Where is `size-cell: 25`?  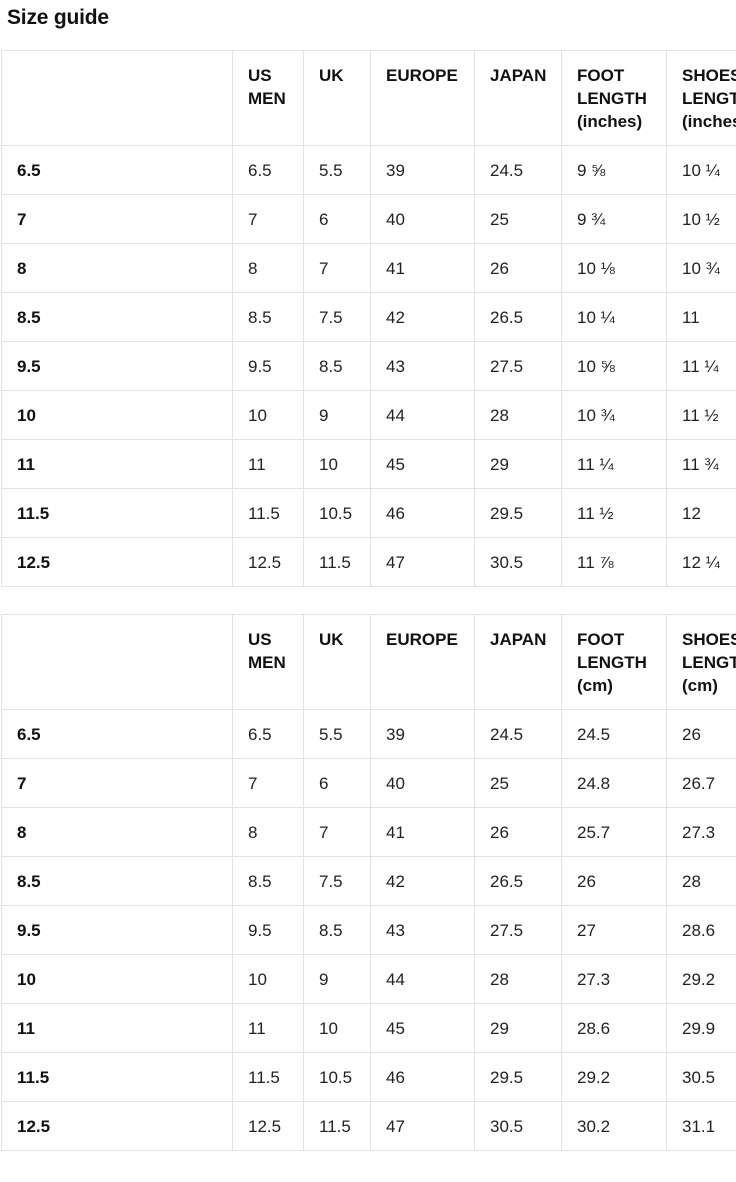 size-cell: 25 is located at coordinates (518, 783).